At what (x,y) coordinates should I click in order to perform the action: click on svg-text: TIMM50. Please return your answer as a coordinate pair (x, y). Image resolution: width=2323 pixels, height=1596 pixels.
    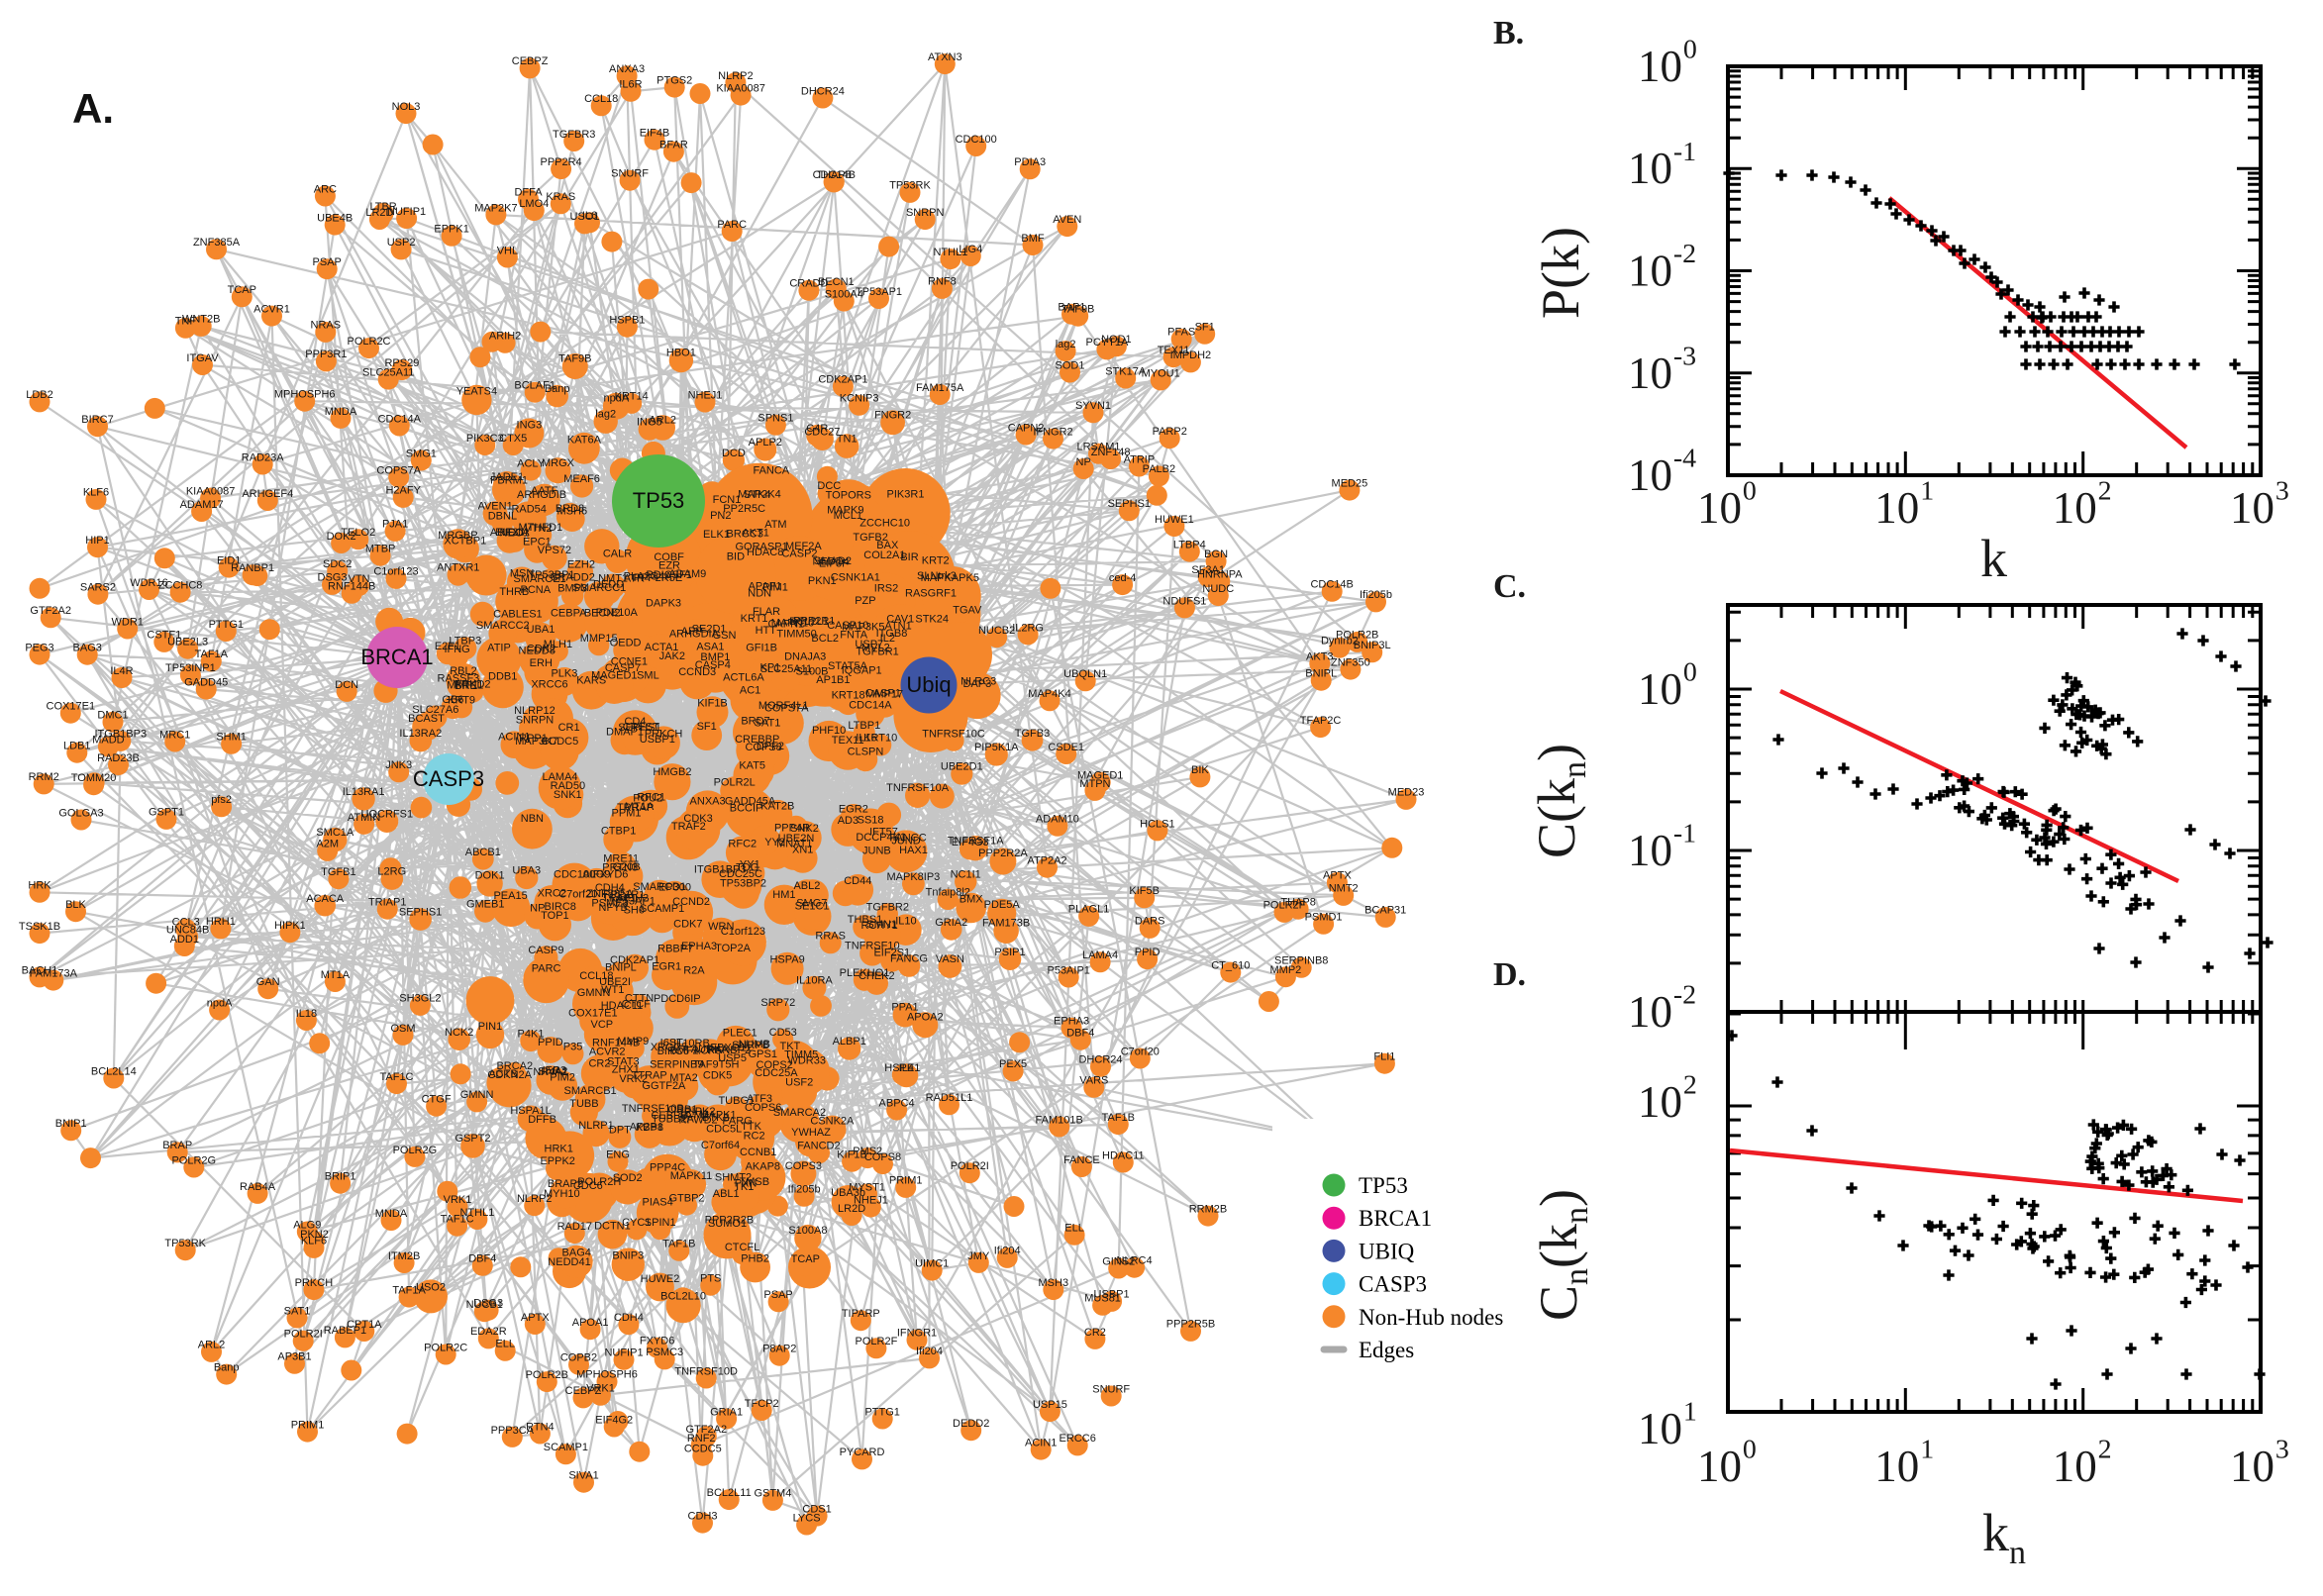
    Looking at the image, I should click on (796, 635).